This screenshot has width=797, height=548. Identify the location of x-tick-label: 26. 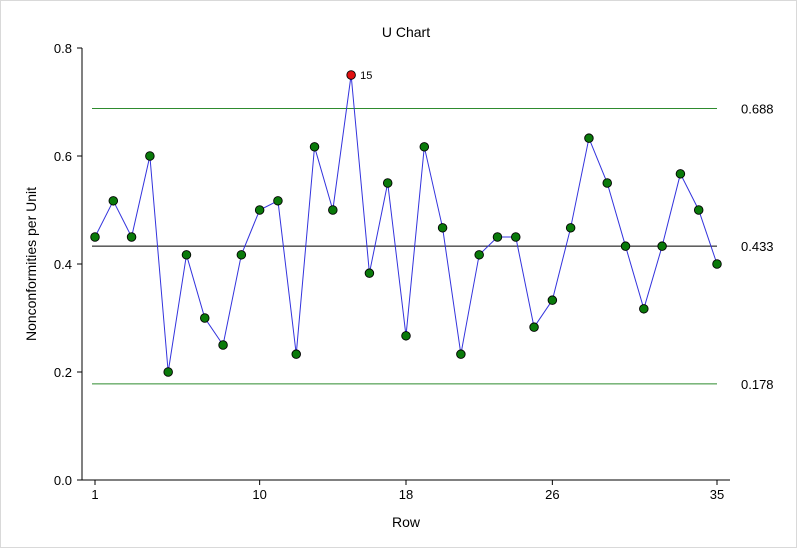
(552, 494).